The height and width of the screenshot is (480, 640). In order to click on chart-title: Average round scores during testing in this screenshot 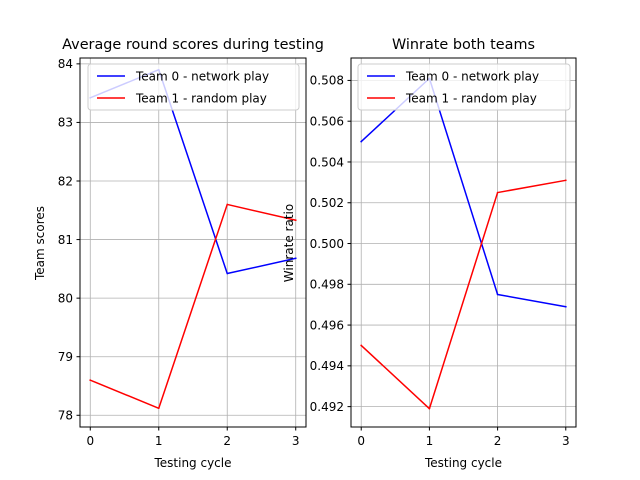, I will do `click(193, 45)`.